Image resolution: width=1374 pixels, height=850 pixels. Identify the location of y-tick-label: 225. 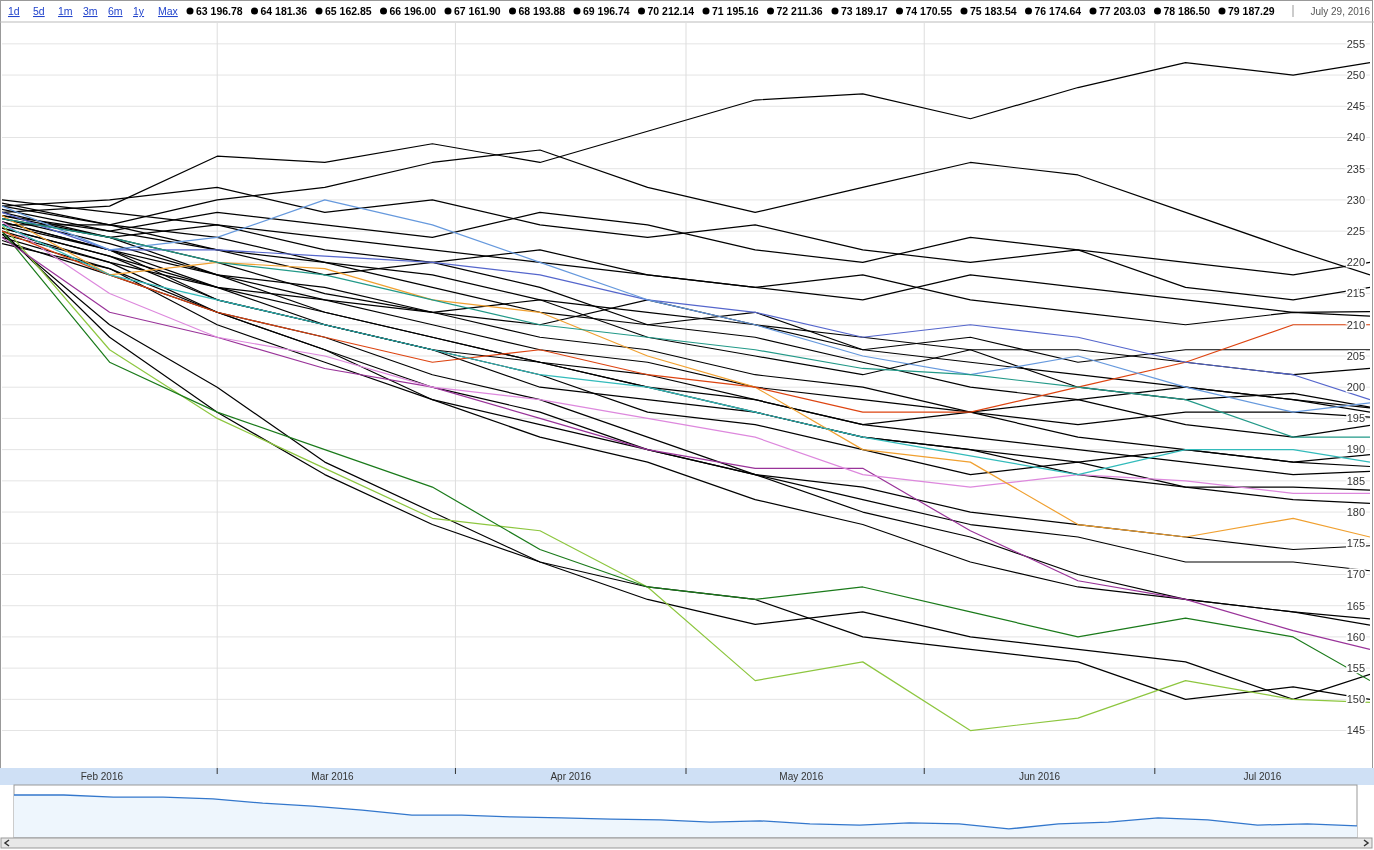
(1355, 230).